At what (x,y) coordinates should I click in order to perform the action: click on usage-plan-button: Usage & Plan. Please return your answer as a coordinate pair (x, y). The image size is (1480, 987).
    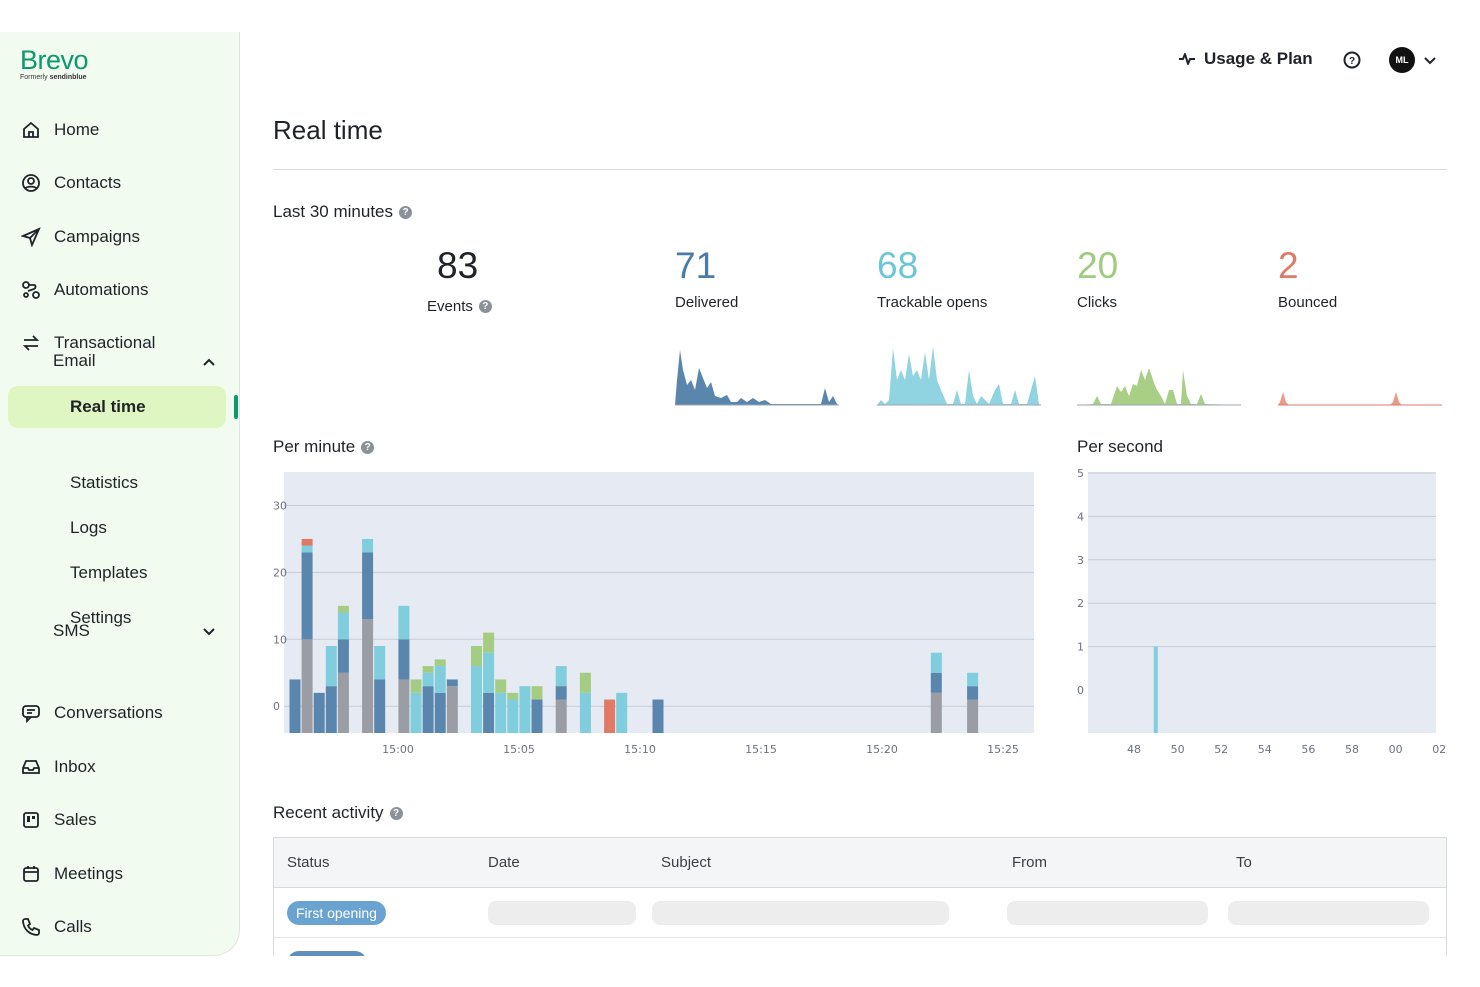
    Looking at the image, I should click on (1245, 59).